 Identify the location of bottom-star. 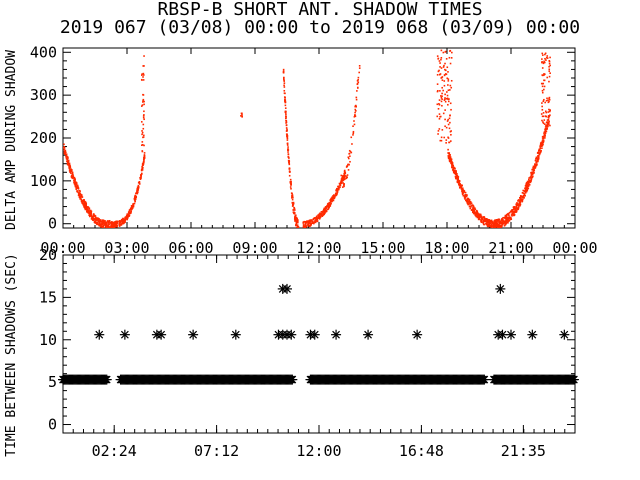
(193, 334).